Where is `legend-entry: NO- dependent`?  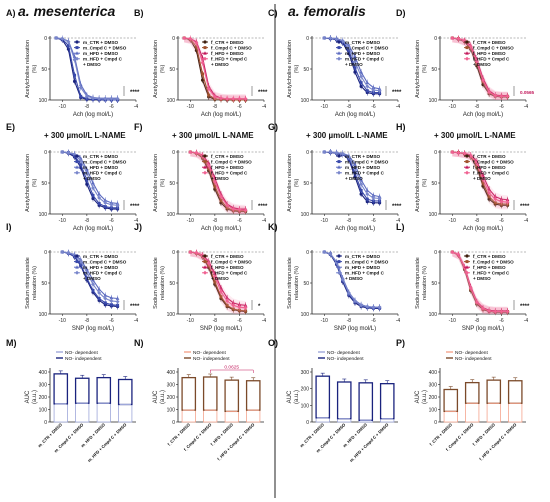
legend-entry: NO- dependent is located at coordinates (81, 353).